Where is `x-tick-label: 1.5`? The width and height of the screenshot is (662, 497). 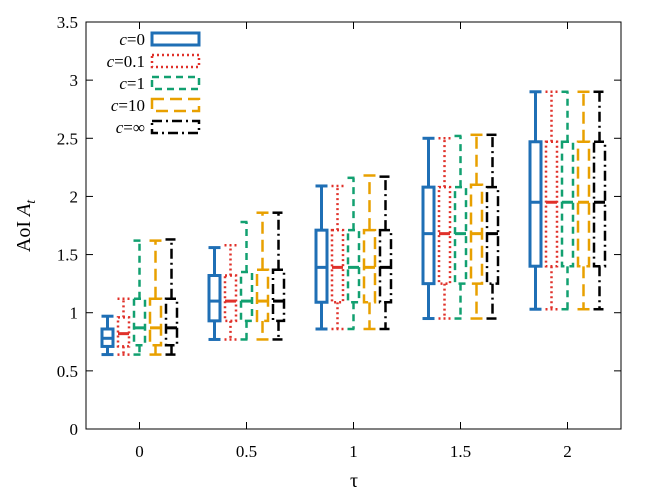 x-tick-label: 1.5 is located at coordinates (460, 451).